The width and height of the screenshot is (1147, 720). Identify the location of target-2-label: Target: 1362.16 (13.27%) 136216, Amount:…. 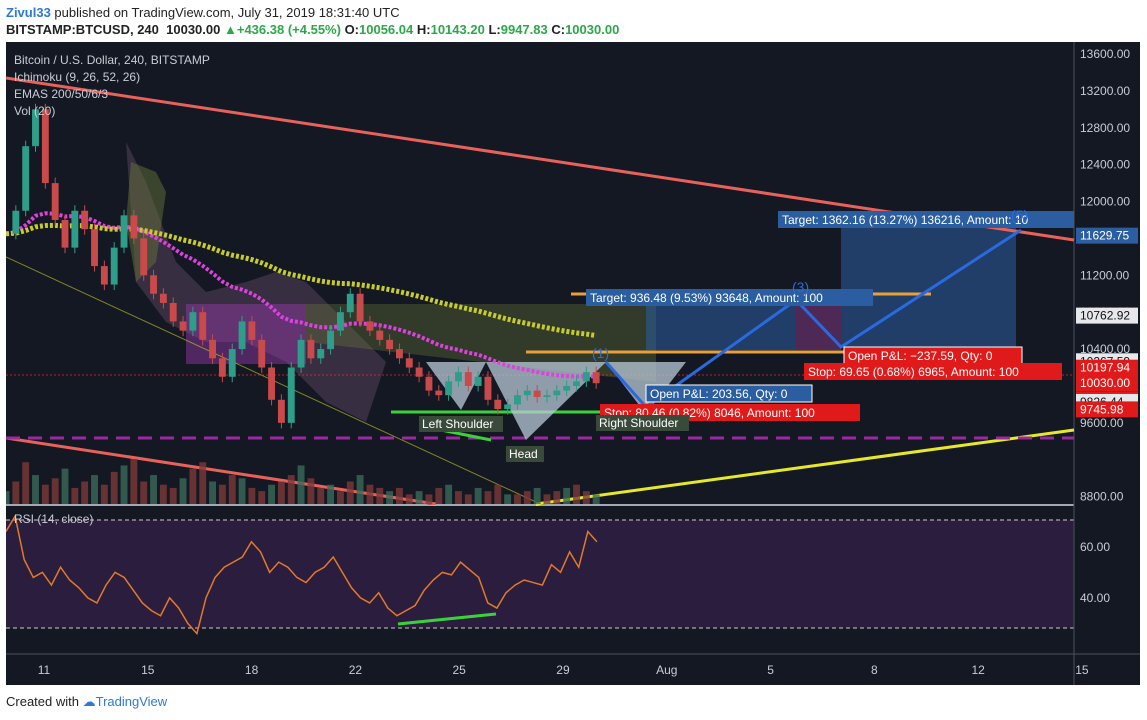
(905, 220).